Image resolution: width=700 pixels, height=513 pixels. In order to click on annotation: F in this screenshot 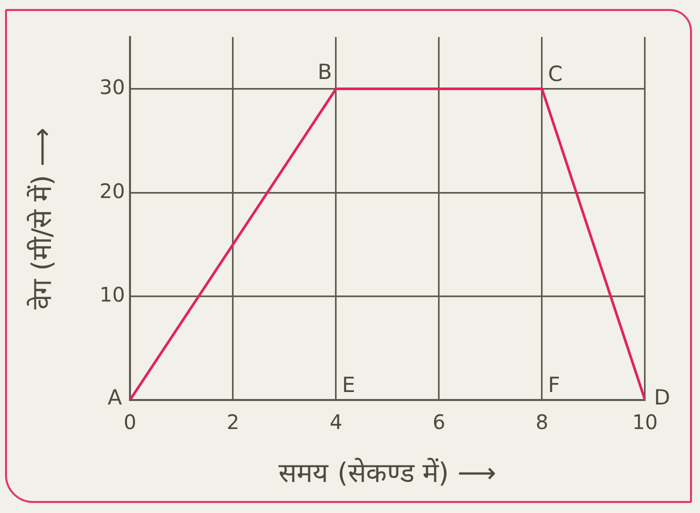, I will do `click(554, 384)`.